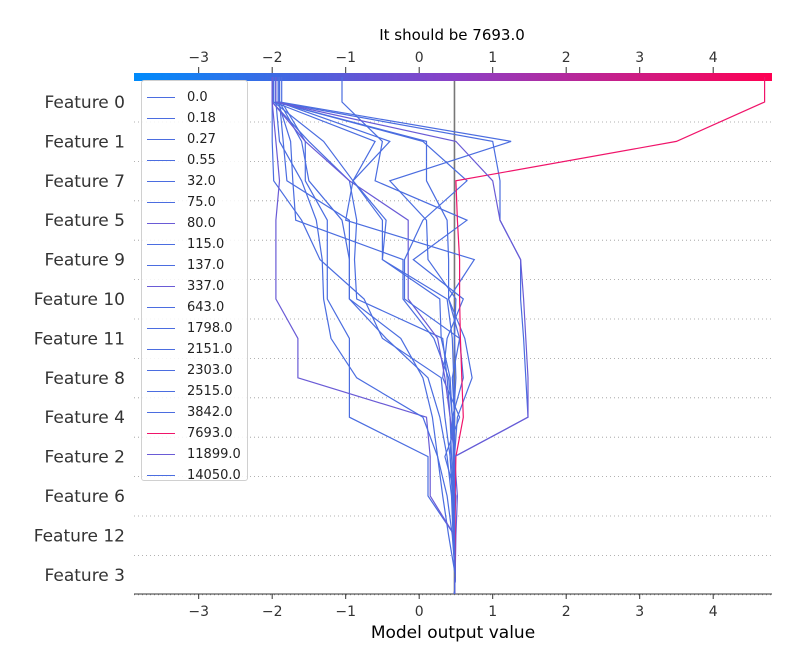  What do you see at coordinates (195, 454) in the screenshot?
I see `legend-item: 11899.0` at bounding box center [195, 454].